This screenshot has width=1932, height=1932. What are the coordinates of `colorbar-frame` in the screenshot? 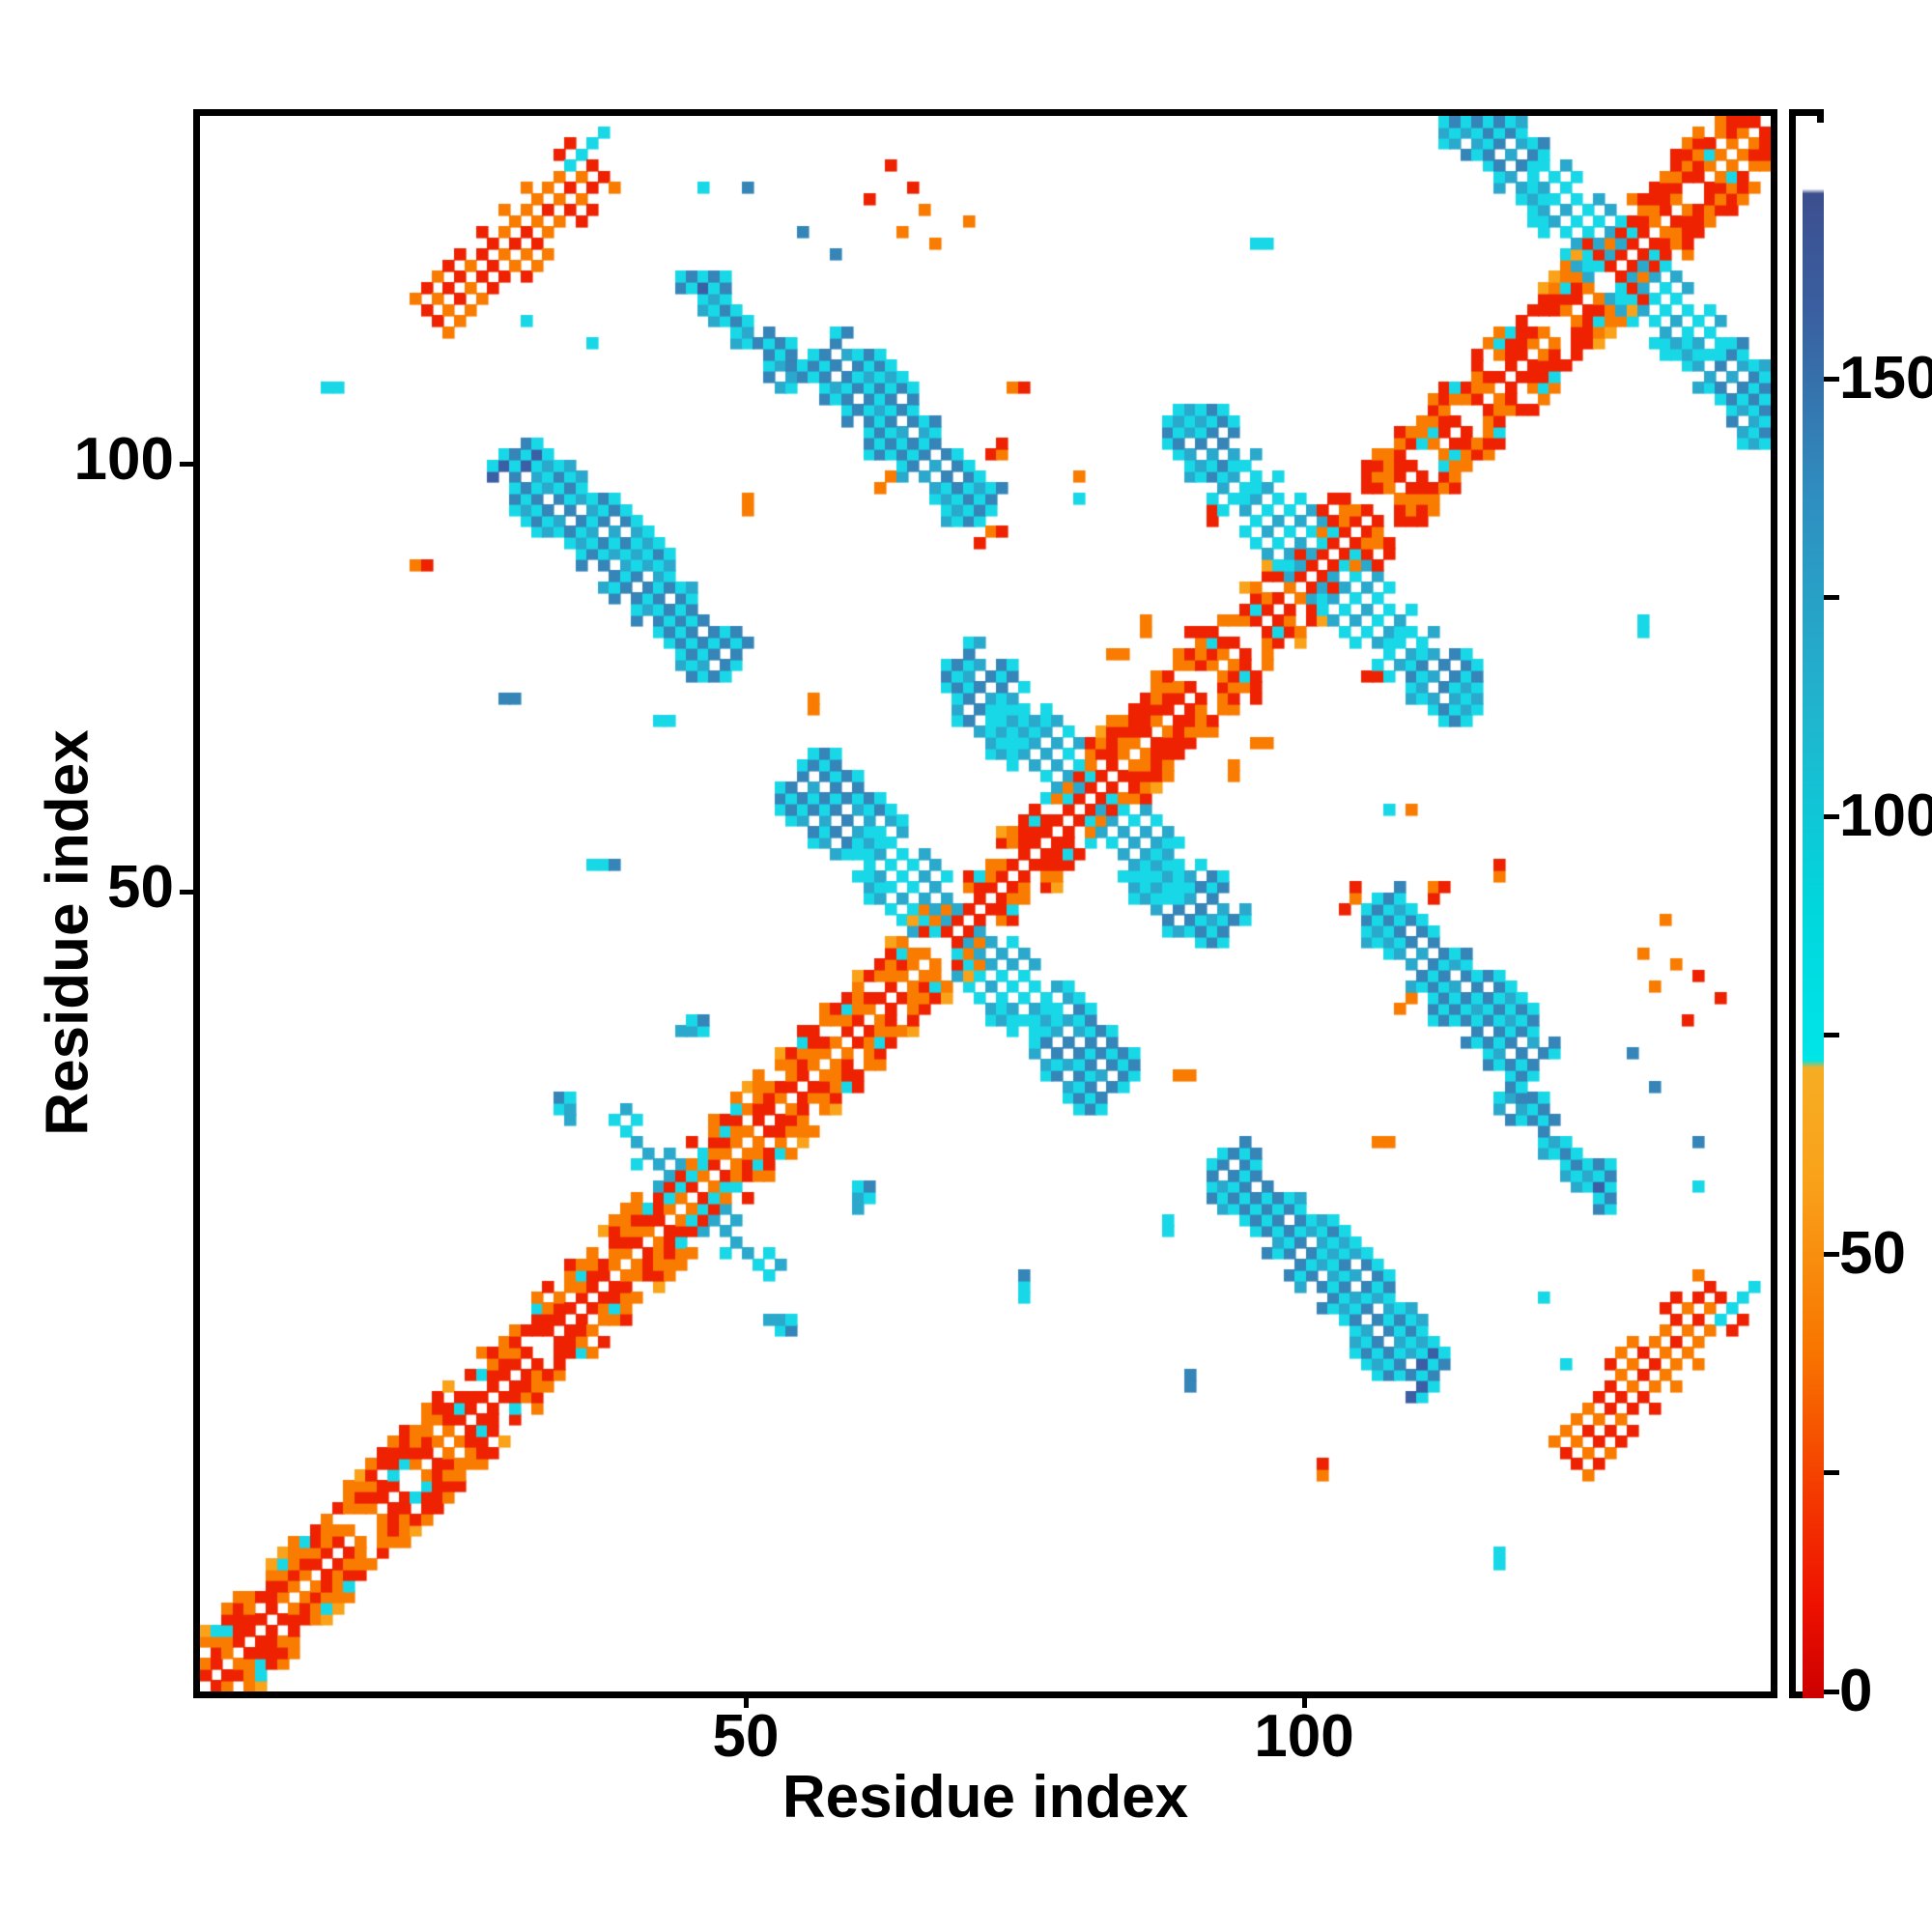 It's located at (1806, 903).